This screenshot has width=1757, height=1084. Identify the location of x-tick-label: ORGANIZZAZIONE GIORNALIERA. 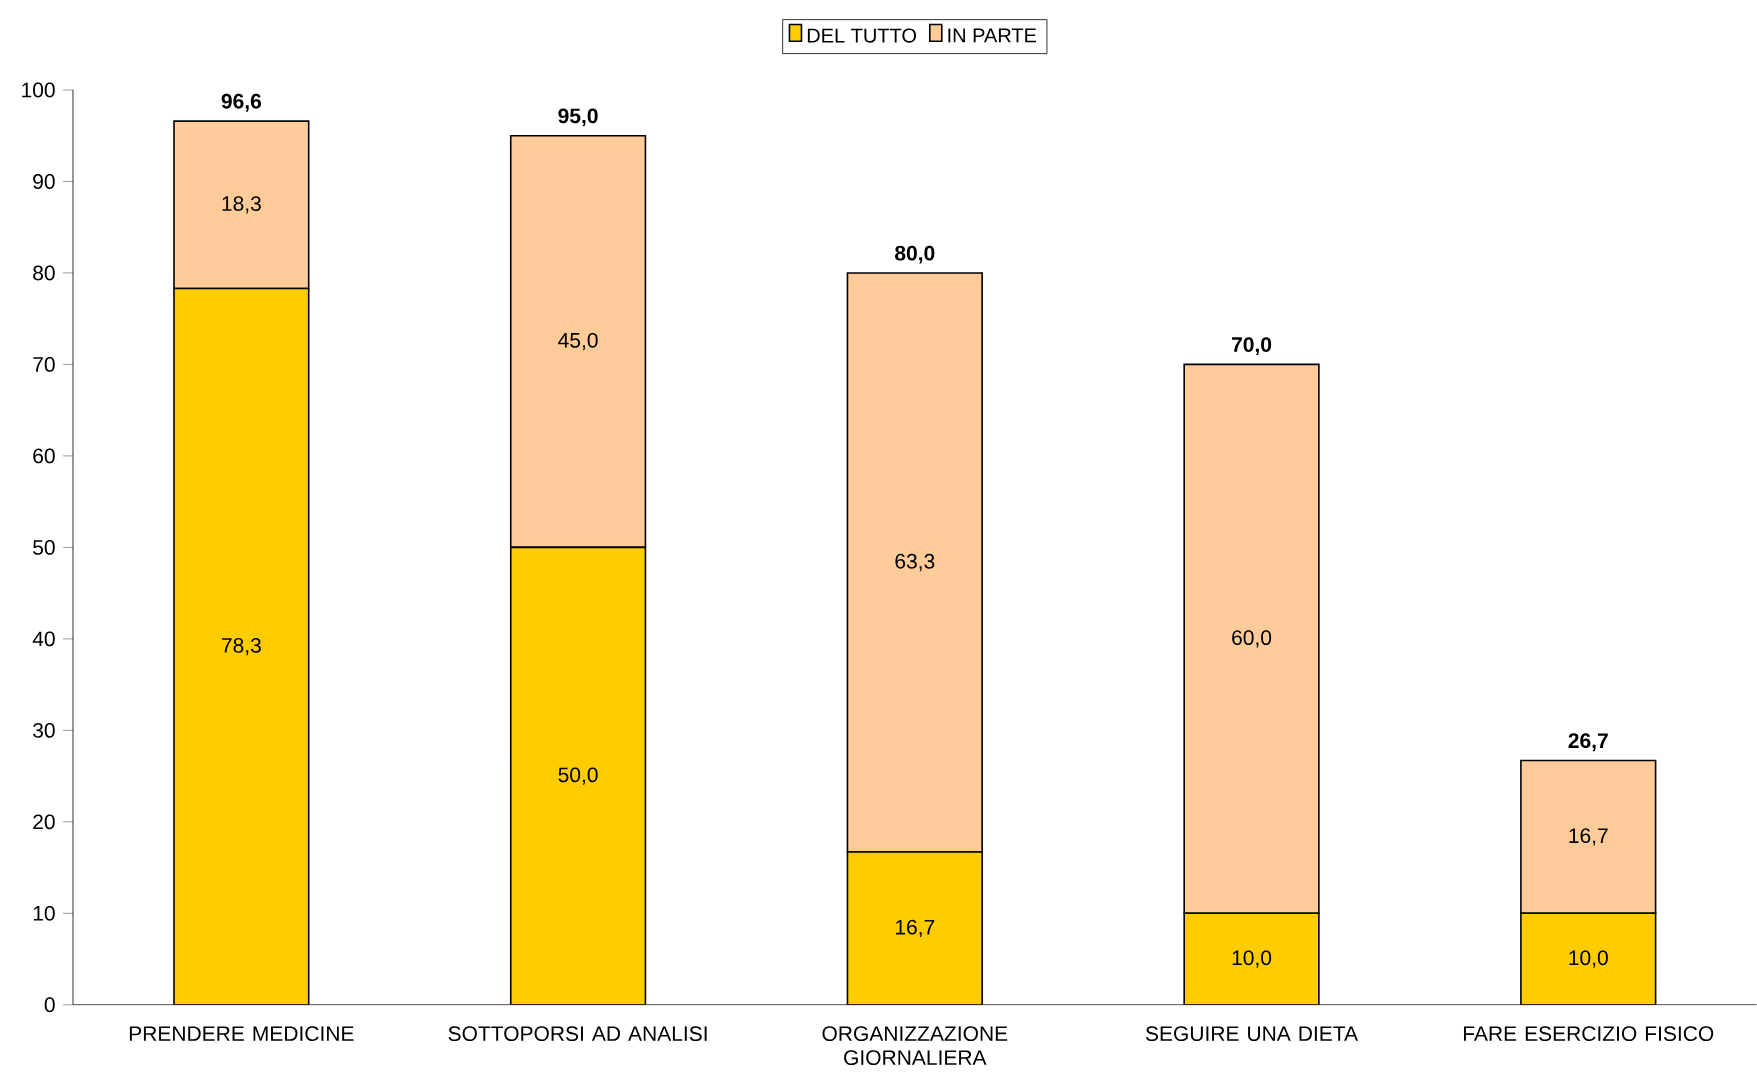
(915, 1046).